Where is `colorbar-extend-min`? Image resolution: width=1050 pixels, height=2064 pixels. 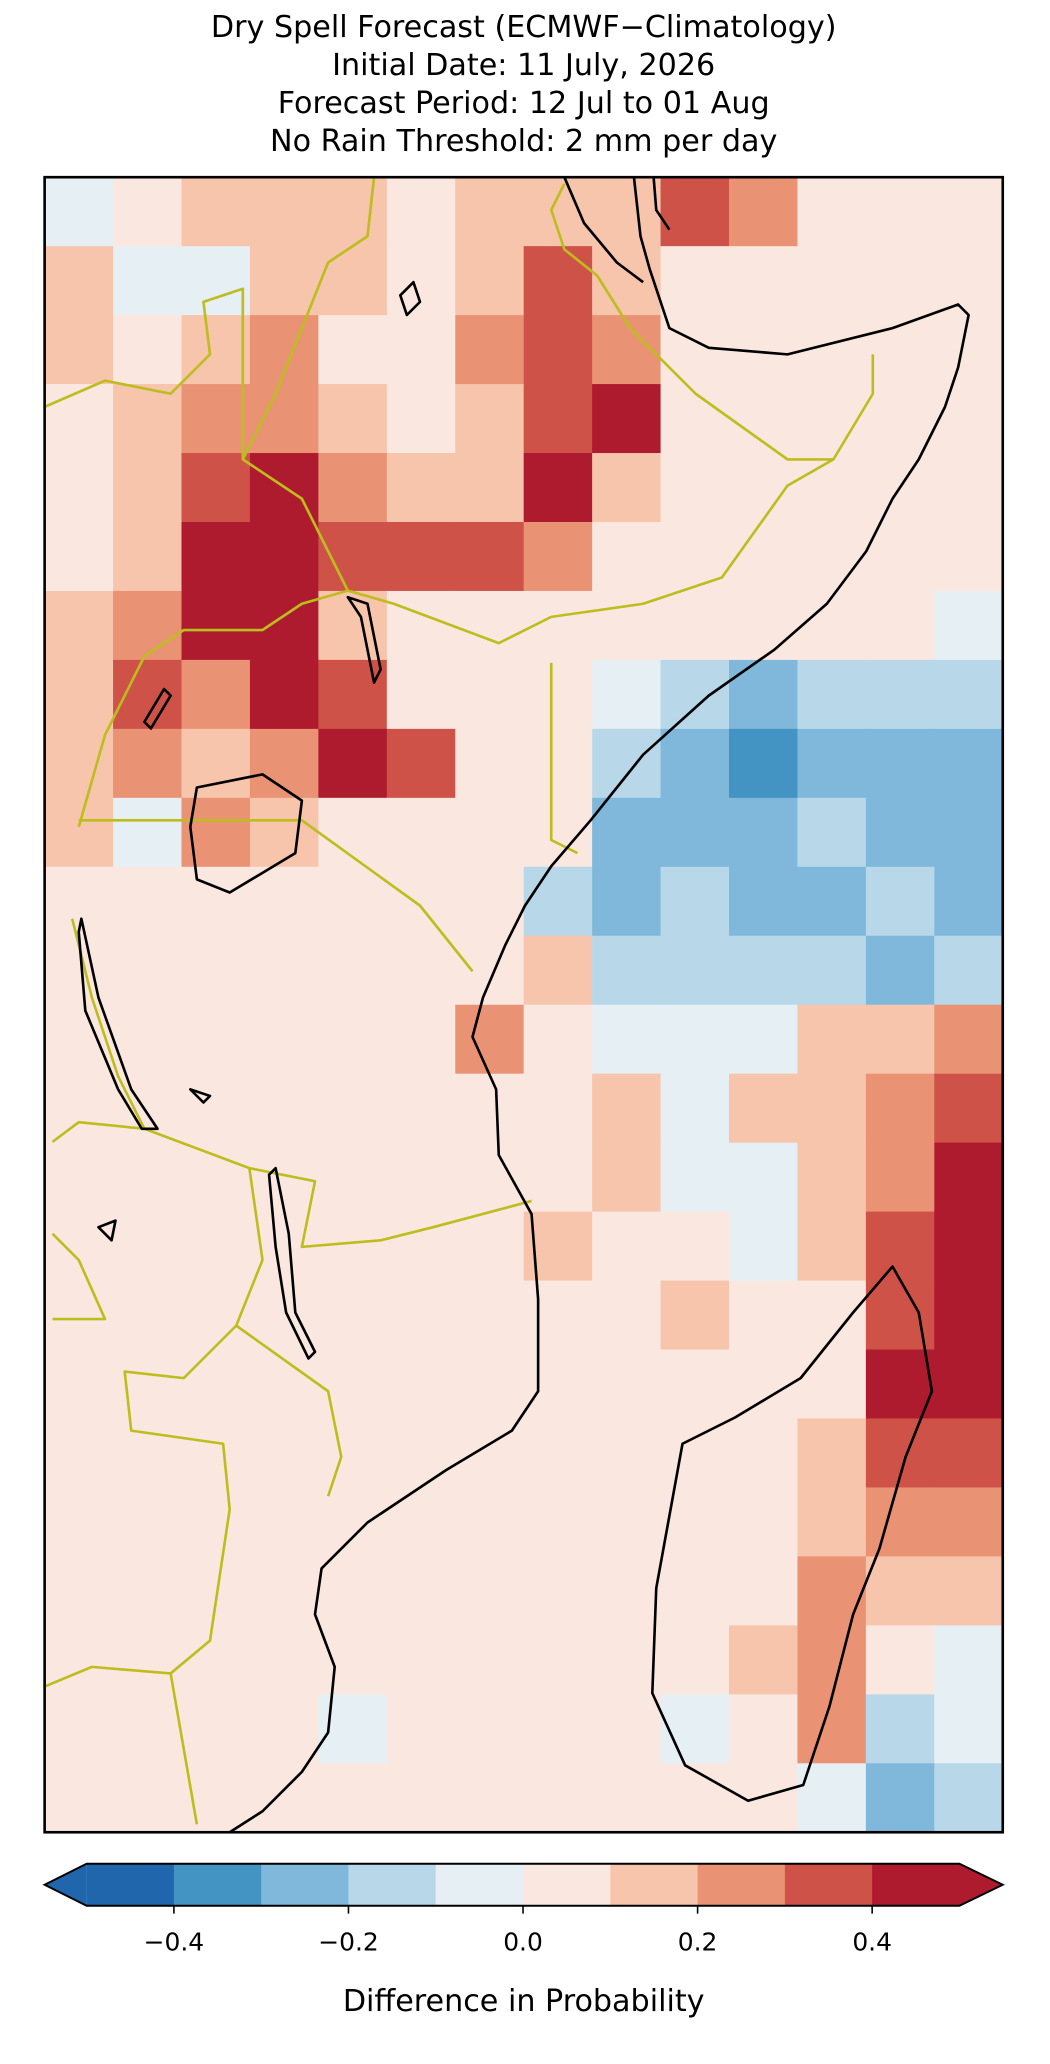
colorbar-extend-min is located at coordinates (65, 1884).